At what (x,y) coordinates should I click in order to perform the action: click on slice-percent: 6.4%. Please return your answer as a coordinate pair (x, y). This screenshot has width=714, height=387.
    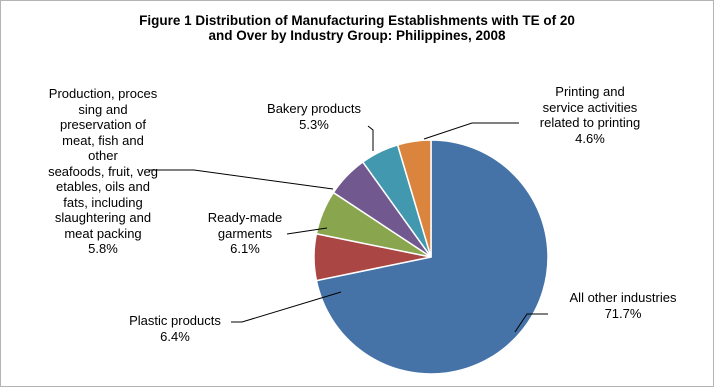
    Looking at the image, I should click on (175, 336).